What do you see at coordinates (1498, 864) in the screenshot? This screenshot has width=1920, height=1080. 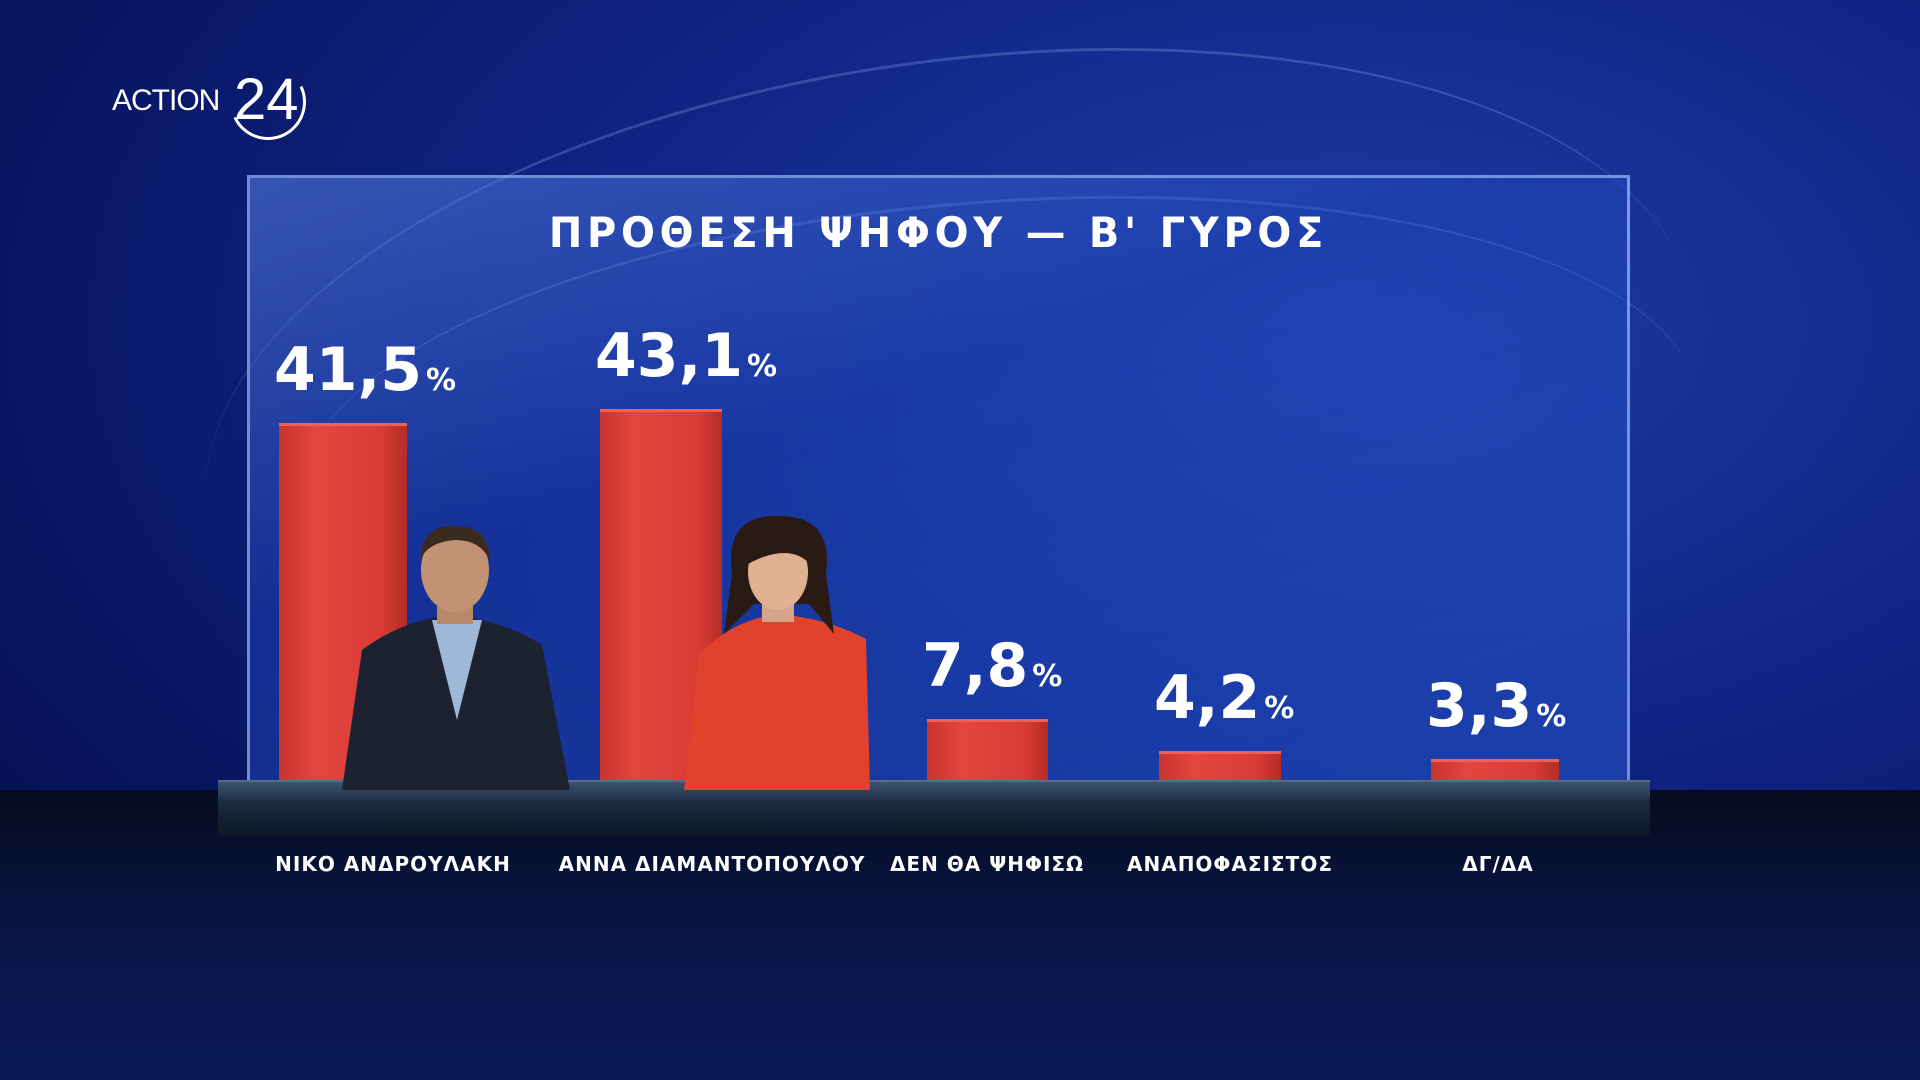 I see `category-label: ΔΓ/ΔΑ` at bounding box center [1498, 864].